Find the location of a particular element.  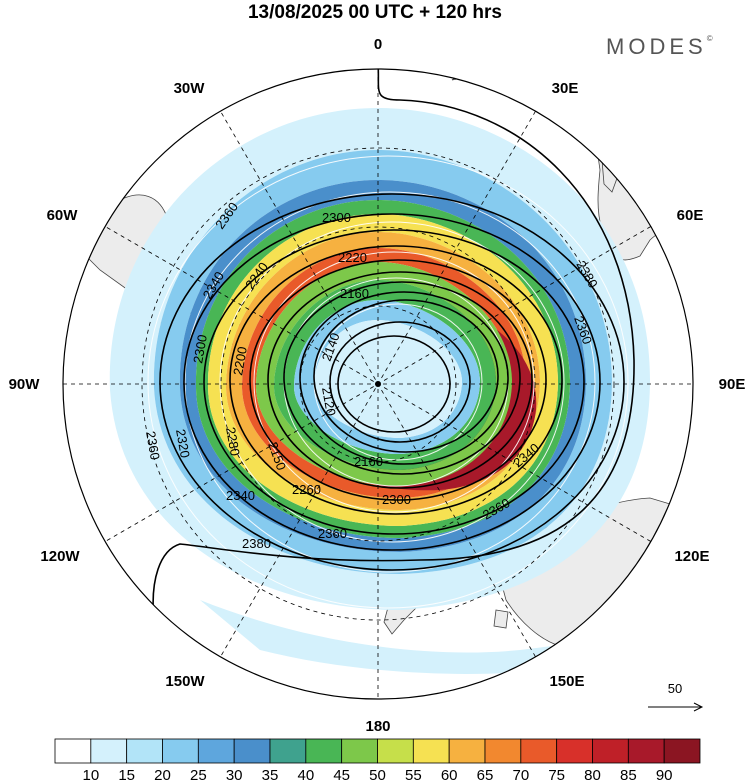

colorbar-tick-label: 10 is located at coordinates (90, 774).